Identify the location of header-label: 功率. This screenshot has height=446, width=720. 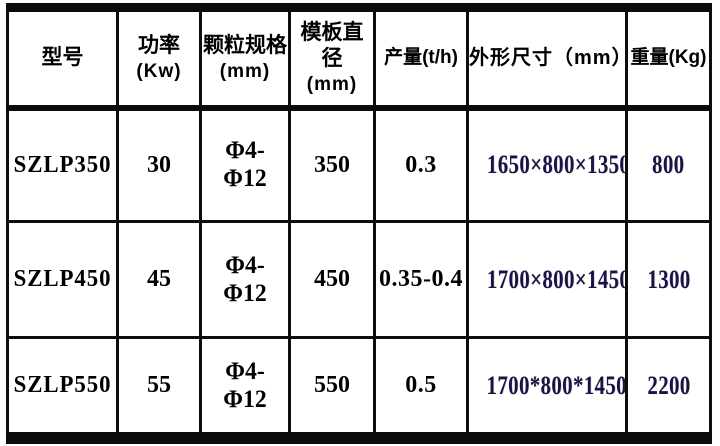
(159, 46).